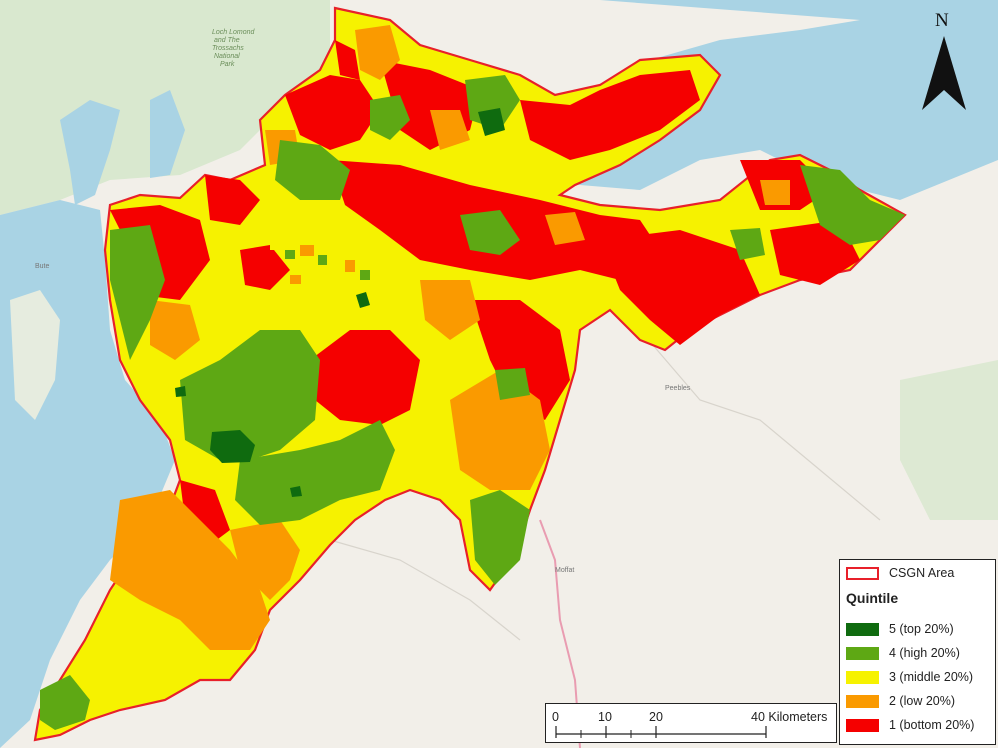  I want to click on legend-item: 4 (high 20%), so click(903, 653).